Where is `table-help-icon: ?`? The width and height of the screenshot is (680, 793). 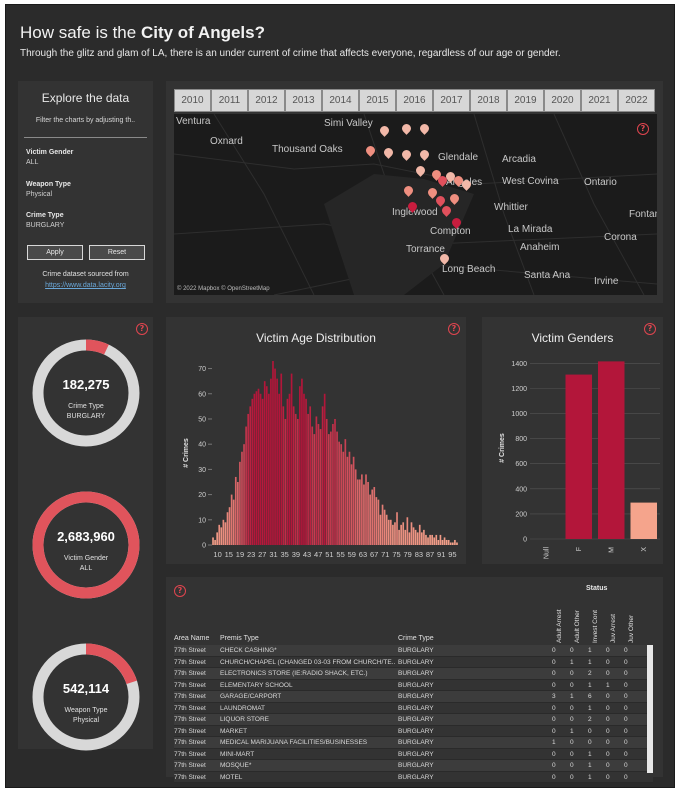
table-help-icon: ? is located at coordinates (180, 591).